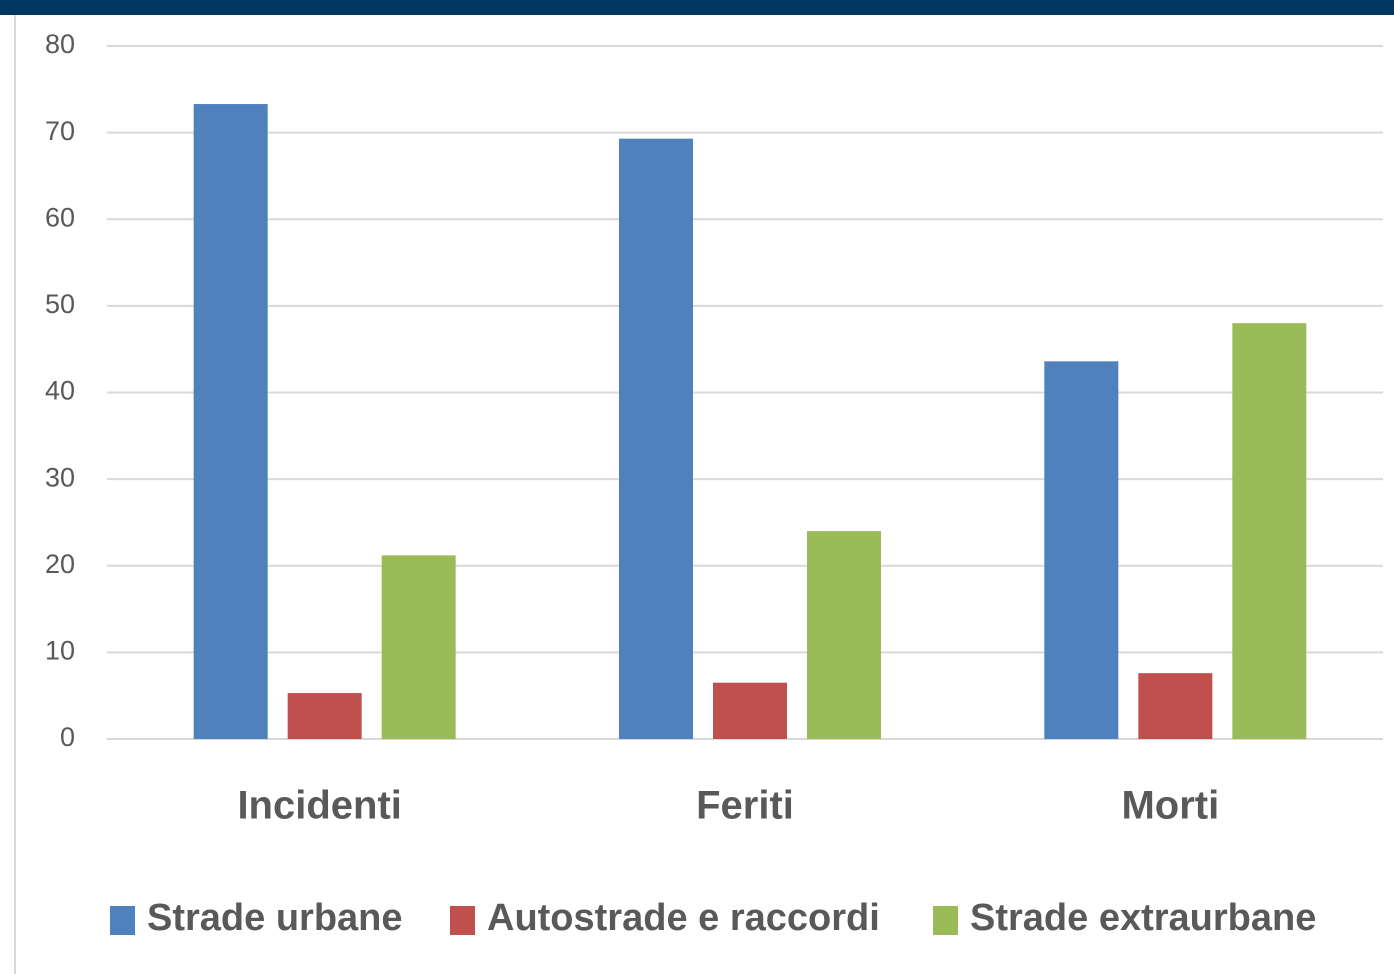 The width and height of the screenshot is (1394, 974). I want to click on header-bar, so click(697, 7).